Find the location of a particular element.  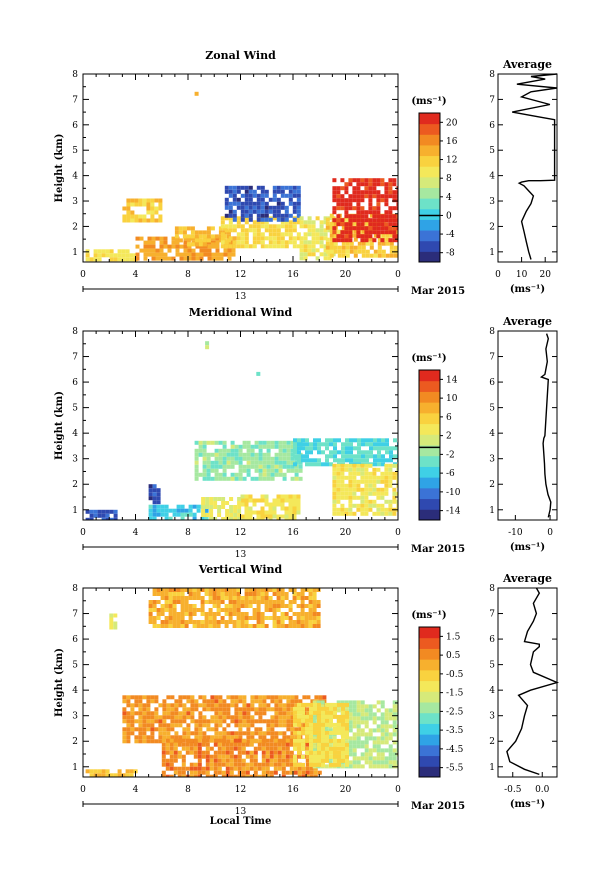

colorbar-tick-label: -5.5 is located at coordinates (455, 769).